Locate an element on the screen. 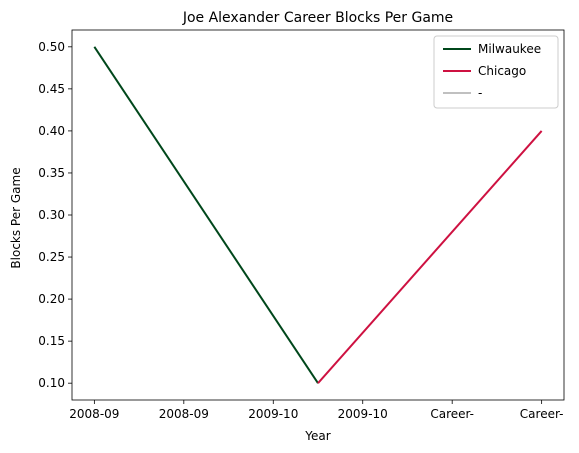  y-tick-label-2: 0.20 is located at coordinates (51, 299).